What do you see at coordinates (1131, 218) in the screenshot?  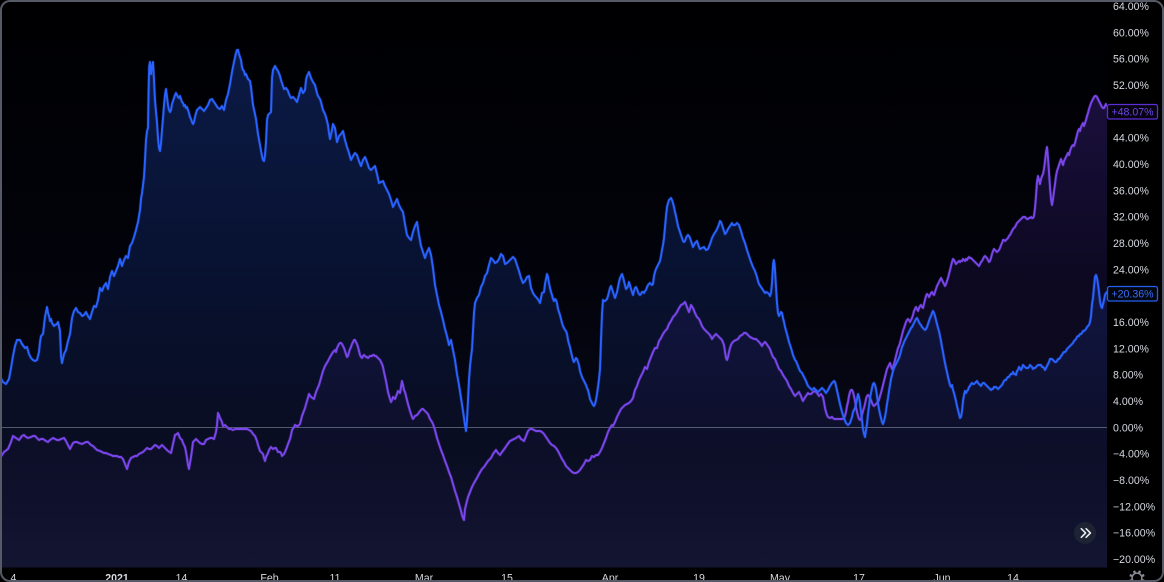 I see `svg-text: 32.00%` at bounding box center [1131, 218].